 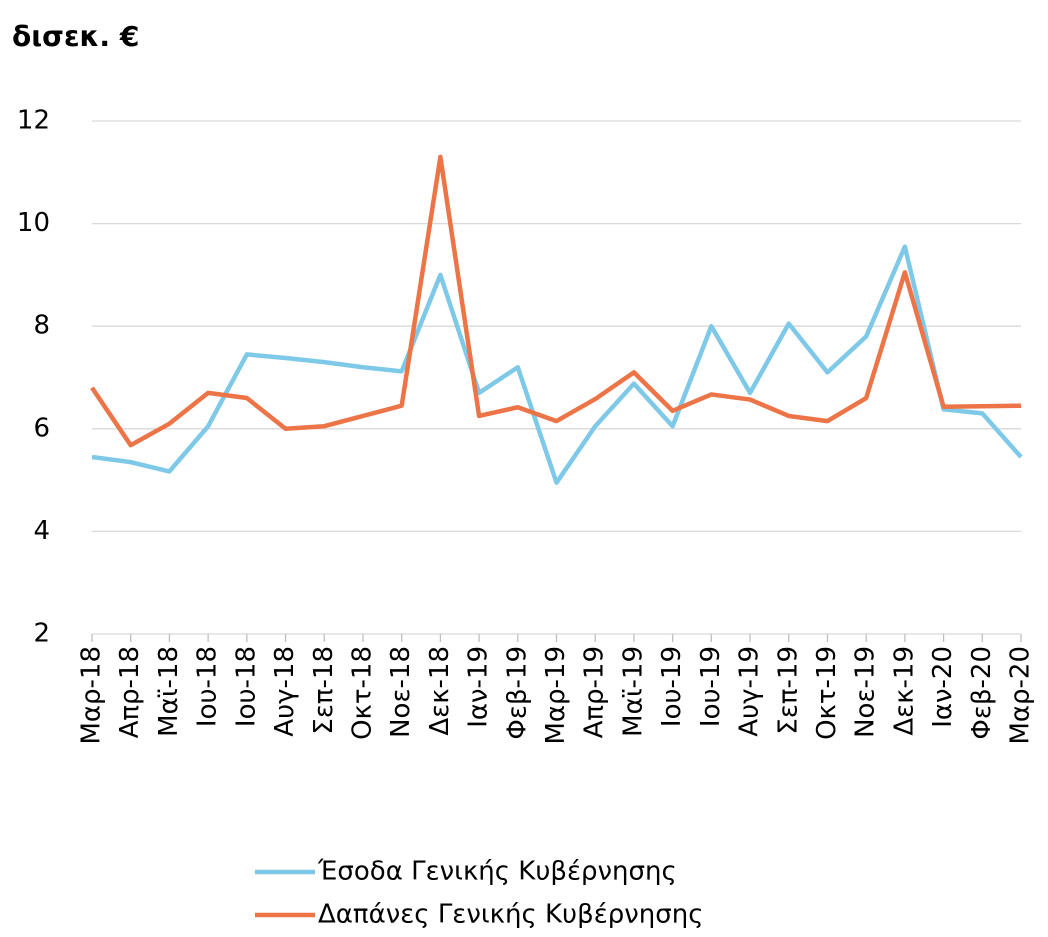 I want to click on y-tick-label: 10, so click(x=33, y=223).